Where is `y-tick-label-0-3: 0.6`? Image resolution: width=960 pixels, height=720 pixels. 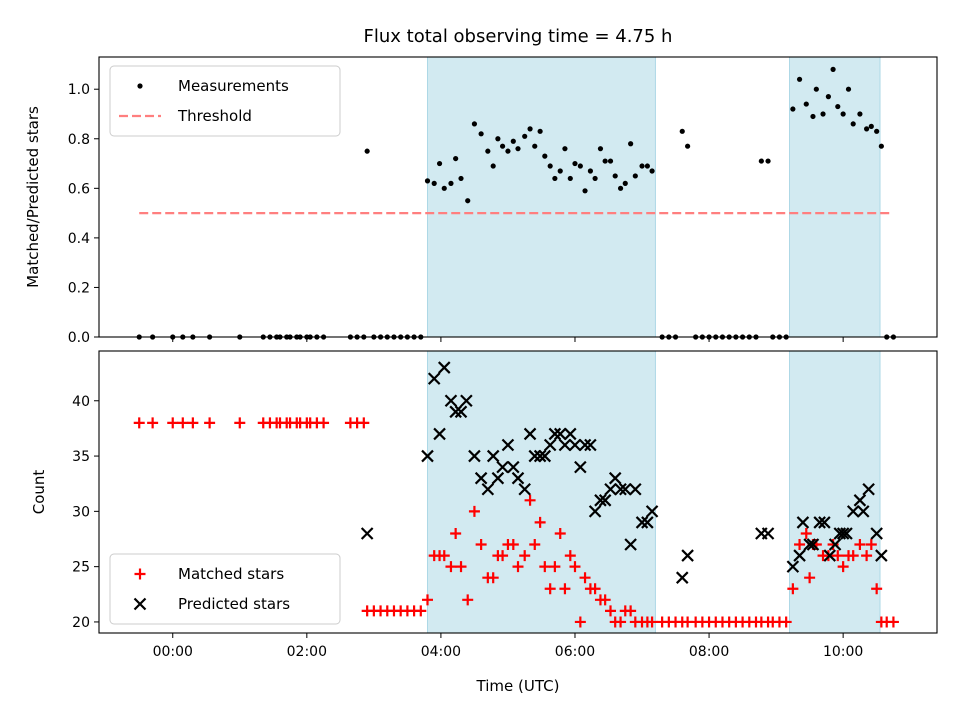
y-tick-label-0-3: 0.6 is located at coordinates (79, 189).